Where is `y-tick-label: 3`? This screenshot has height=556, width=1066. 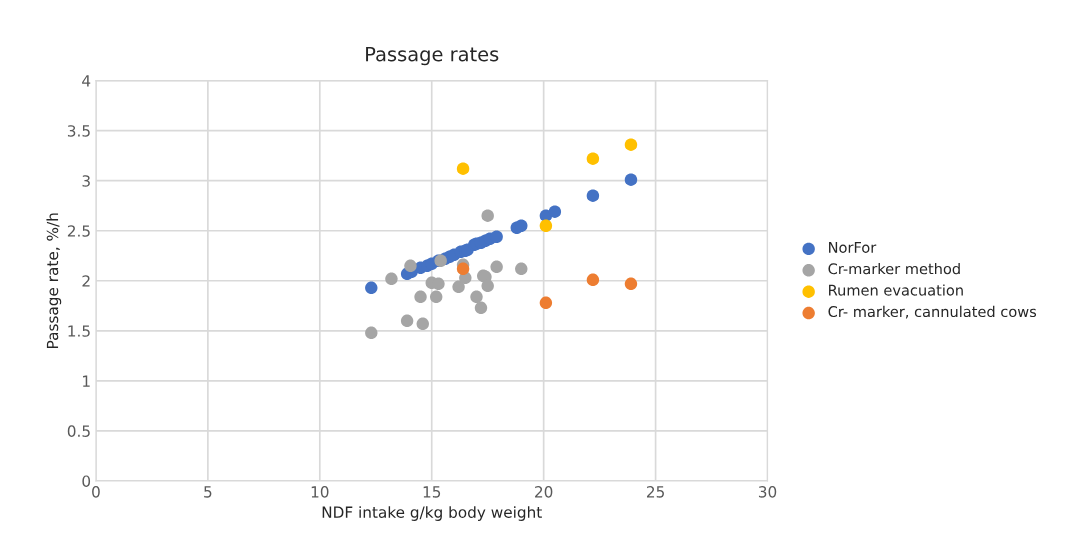
y-tick-label: 3 is located at coordinates (86, 181).